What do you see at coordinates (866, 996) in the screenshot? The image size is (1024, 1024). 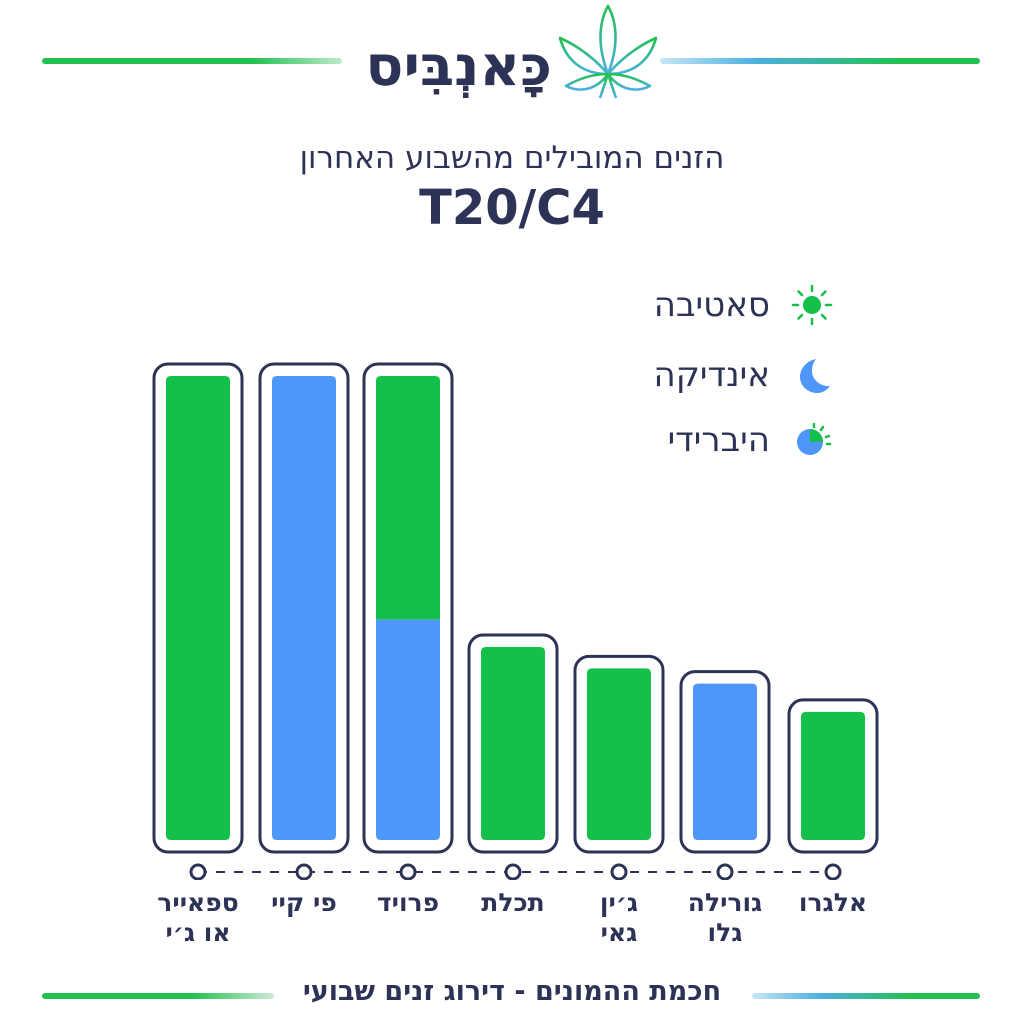 I see `footer-divider-right` at bounding box center [866, 996].